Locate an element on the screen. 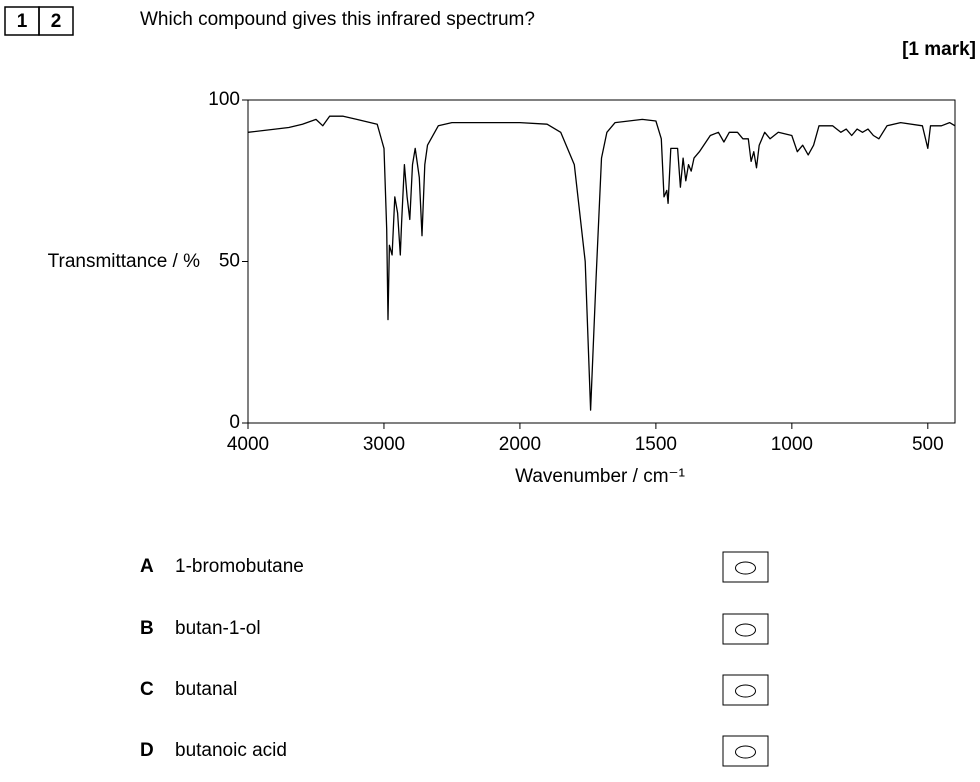 This screenshot has width=980, height=782. option-text: 1-bromobutane is located at coordinates (239, 566).